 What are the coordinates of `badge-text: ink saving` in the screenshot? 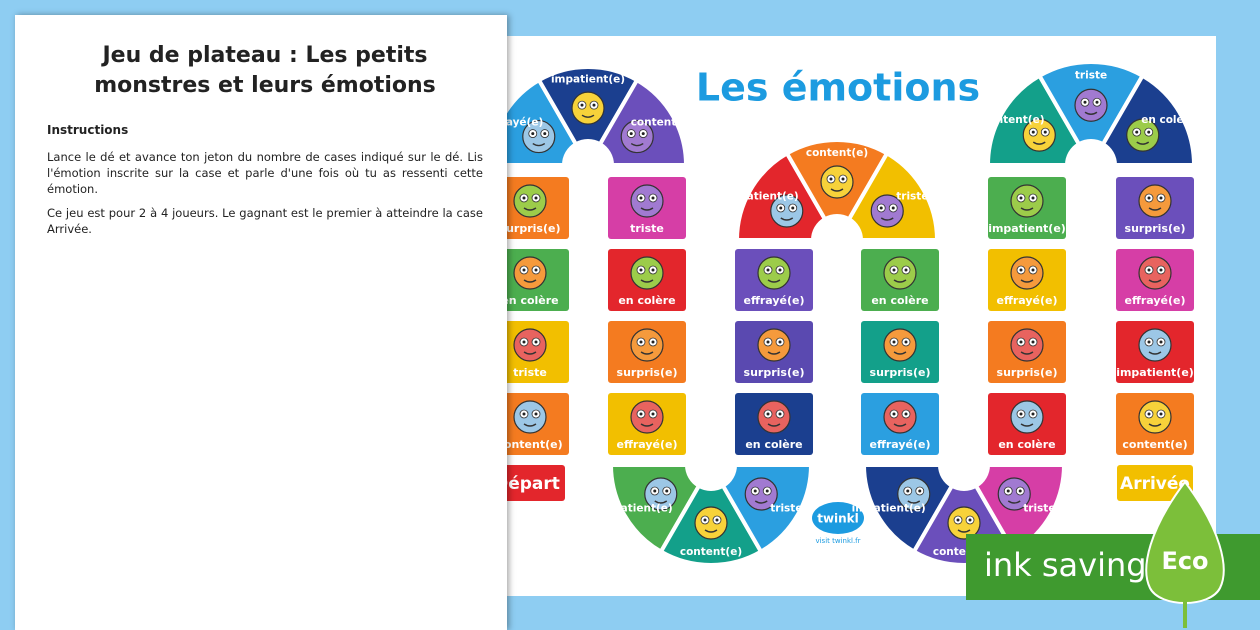 It's located at (1065, 565).